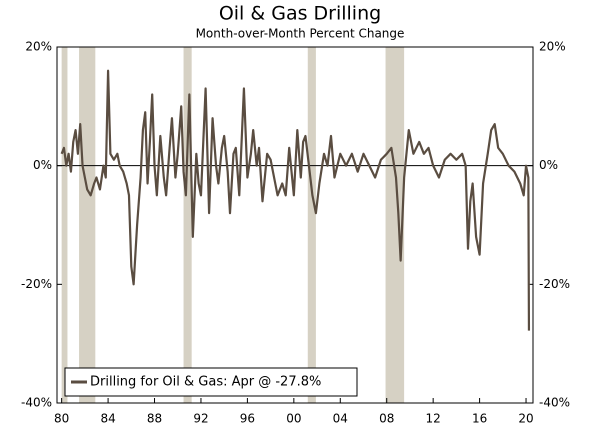  Describe the element at coordinates (205, 382) in the screenshot. I see `legend-label: Drilling for Oil & Gas: Apr @ -27.8%` at that location.